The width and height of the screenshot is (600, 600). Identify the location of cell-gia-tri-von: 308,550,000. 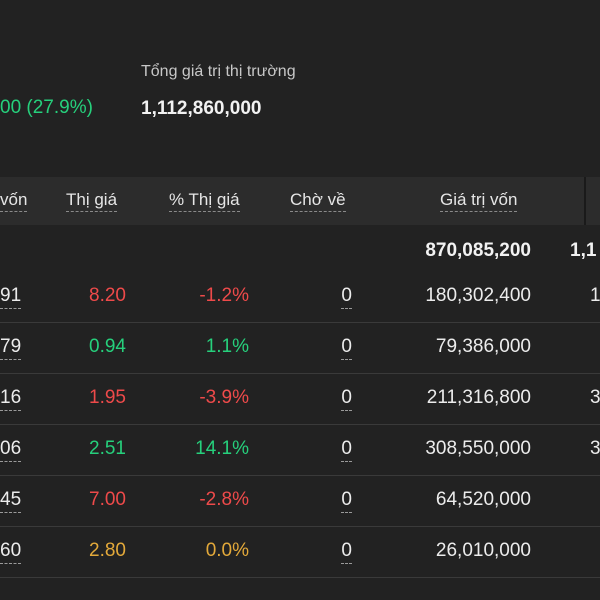
(478, 448).